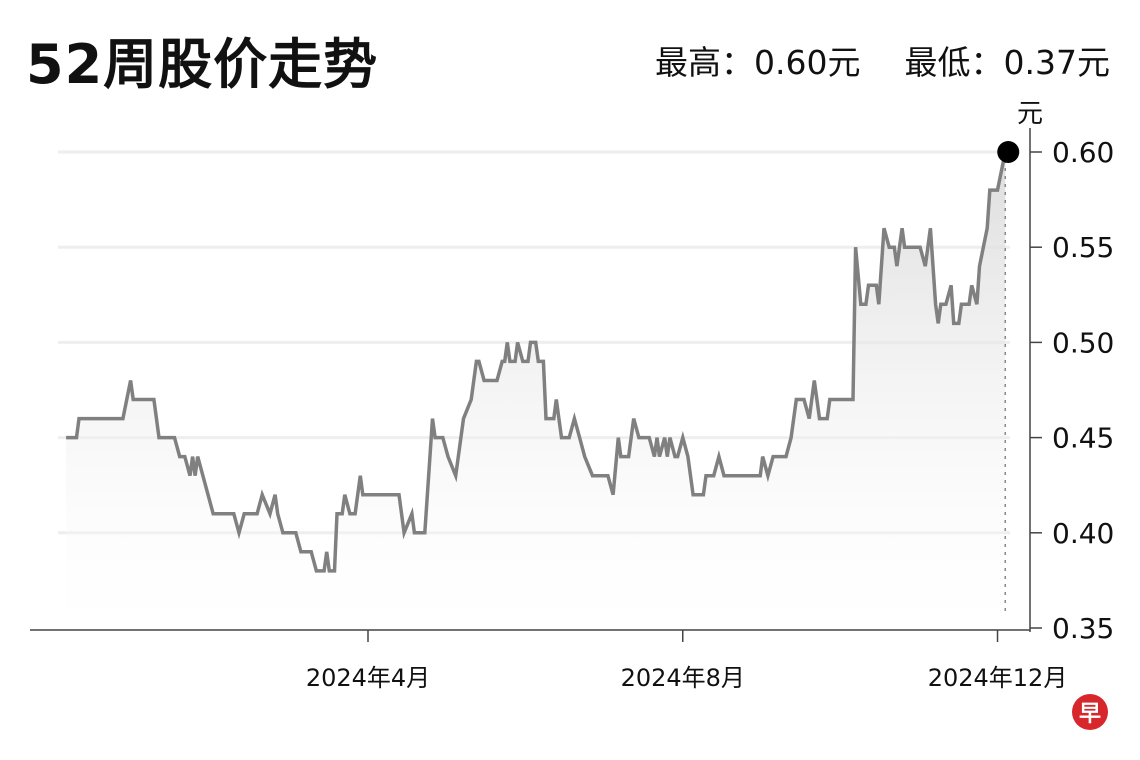  Describe the element at coordinates (1083, 438) in the screenshot. I see `y-tick-label: 0.45` at that location.